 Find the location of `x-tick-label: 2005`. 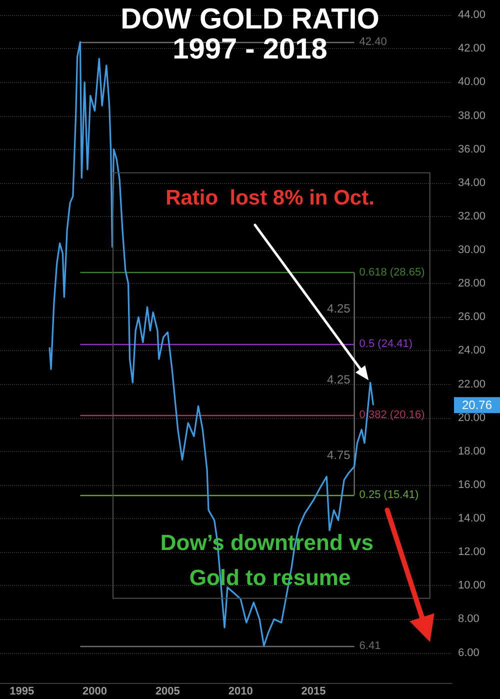

x-tick-label: 2005 is located at coordinates (167, 692).